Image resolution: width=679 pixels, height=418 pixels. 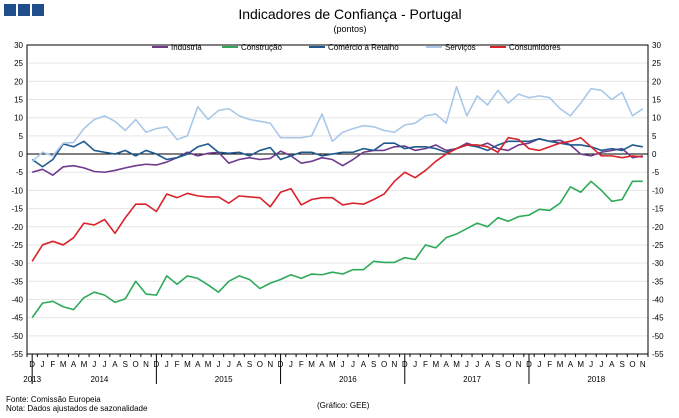 What do you see at coordinates (17, 336) in the screenshot?
I see `y-tick-label-left: -50` at bounding box center [17, 336].